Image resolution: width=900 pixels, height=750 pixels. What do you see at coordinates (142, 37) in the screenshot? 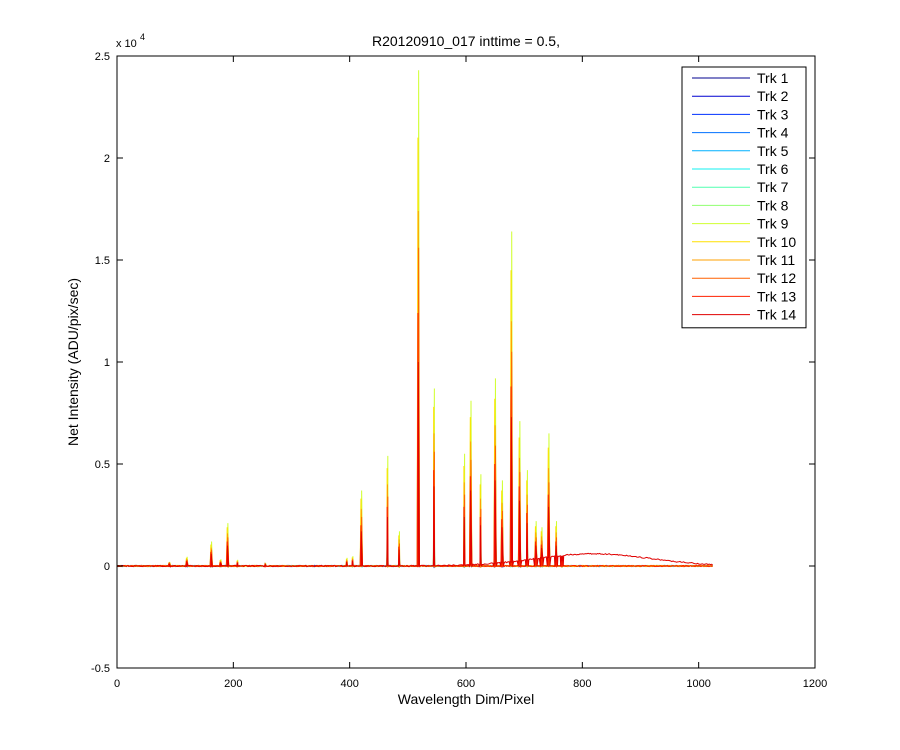
I see `y-exponent-power: 4` at bounding box center [142, 37].